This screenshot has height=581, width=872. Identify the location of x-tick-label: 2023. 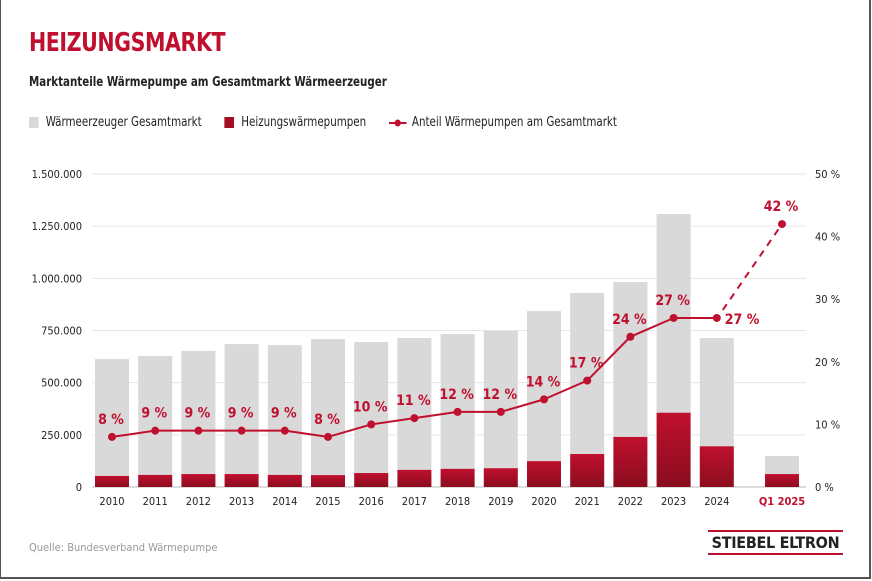
(673, 501).